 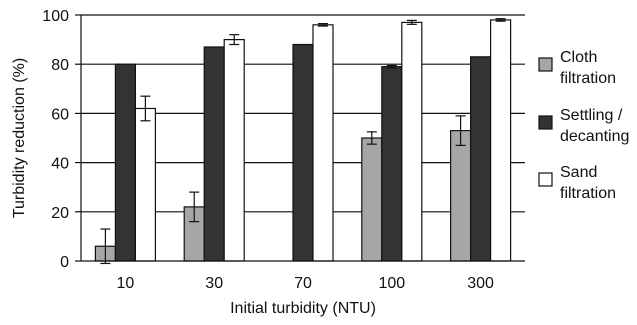 I want to click on y-tick-label: 80, so click(x=60, y=65).